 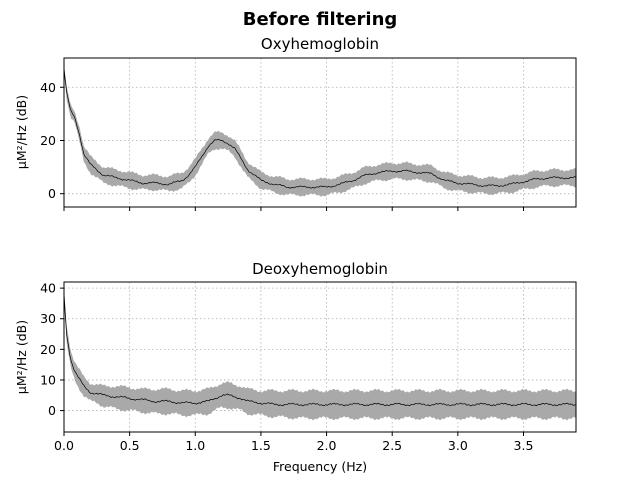 I want to click on deoxyhemoglobin-ytick-label: 10, so click(x=48, y=379).